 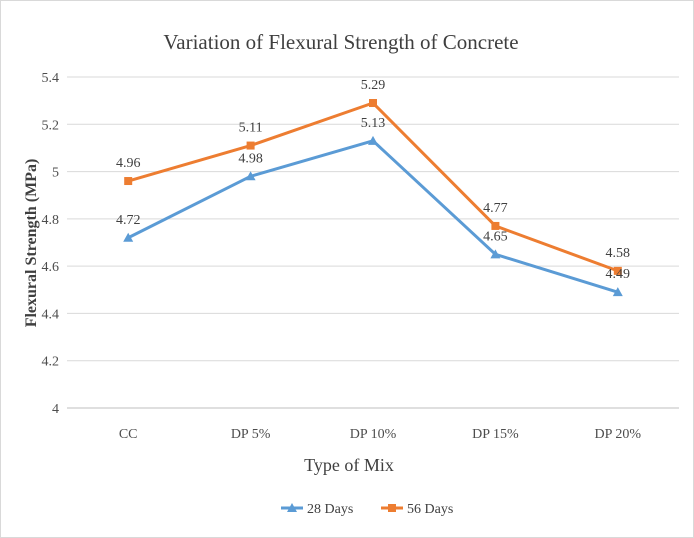 What do you see at coordinates (51, 125) in the screenshot?
I see `y-tick-label: 5.2` at bounding box center [51, 125].